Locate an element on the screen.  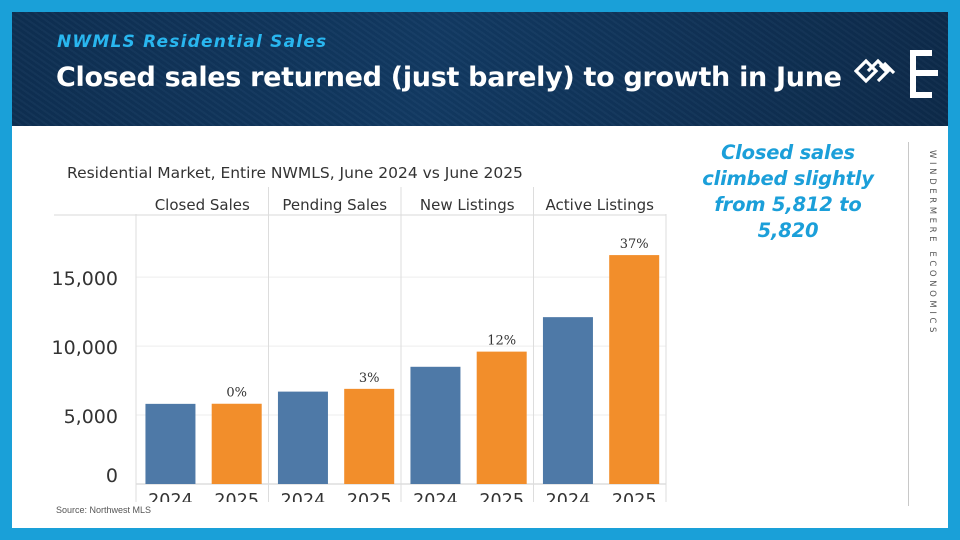
y-tick-label: 0 is located at coordinates (112, 476).